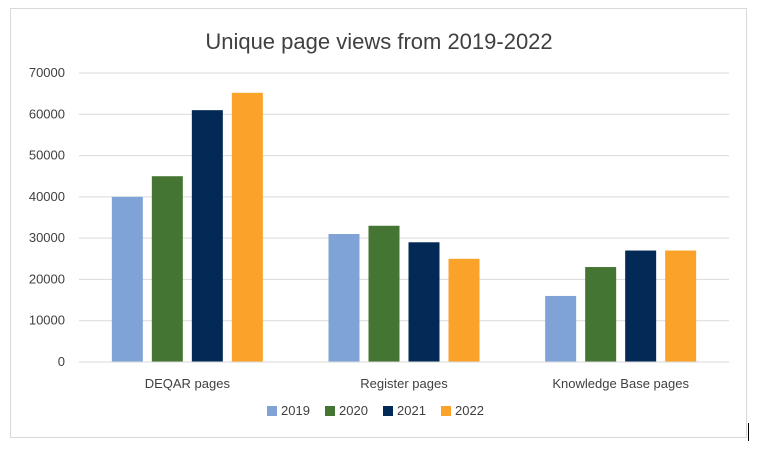  I want to click on legend-label: 2022, so click(469, 410).